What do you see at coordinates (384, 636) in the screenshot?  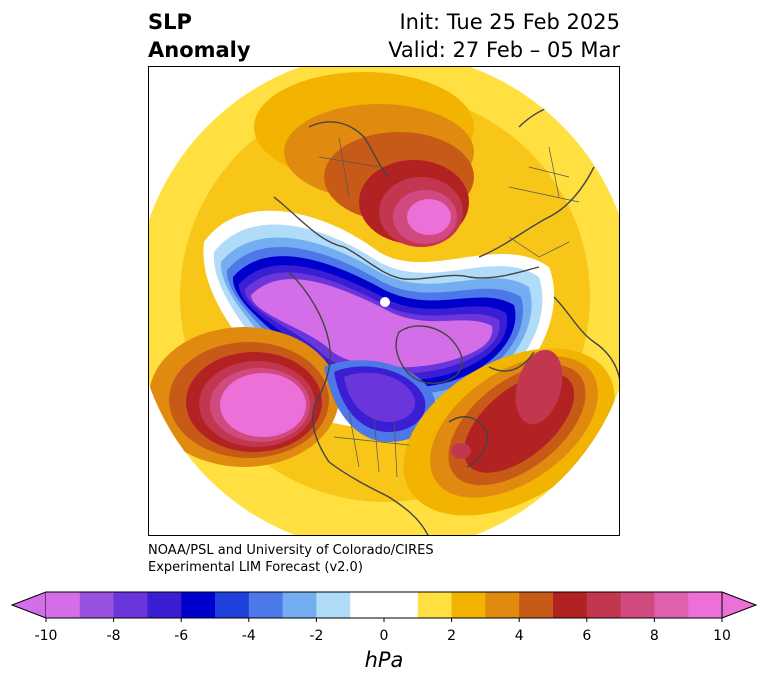 I see `colorbar-tick-label: 0` at bounding box center [384, 636].